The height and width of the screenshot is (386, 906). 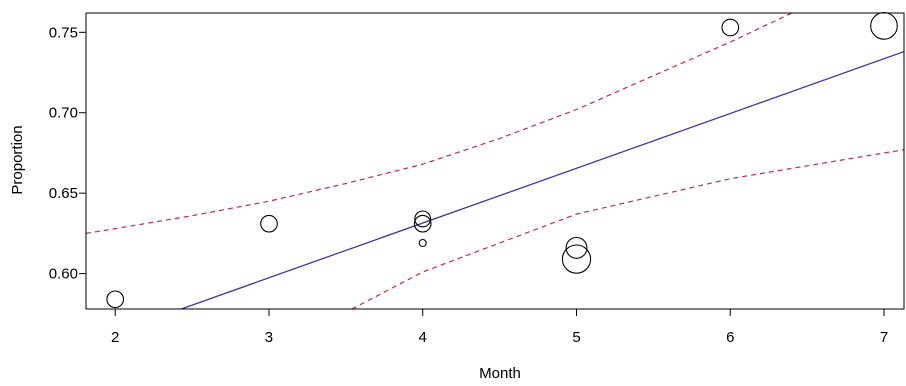 I want to click on y-tick-label: 0.70, so click(x=63, y=113).